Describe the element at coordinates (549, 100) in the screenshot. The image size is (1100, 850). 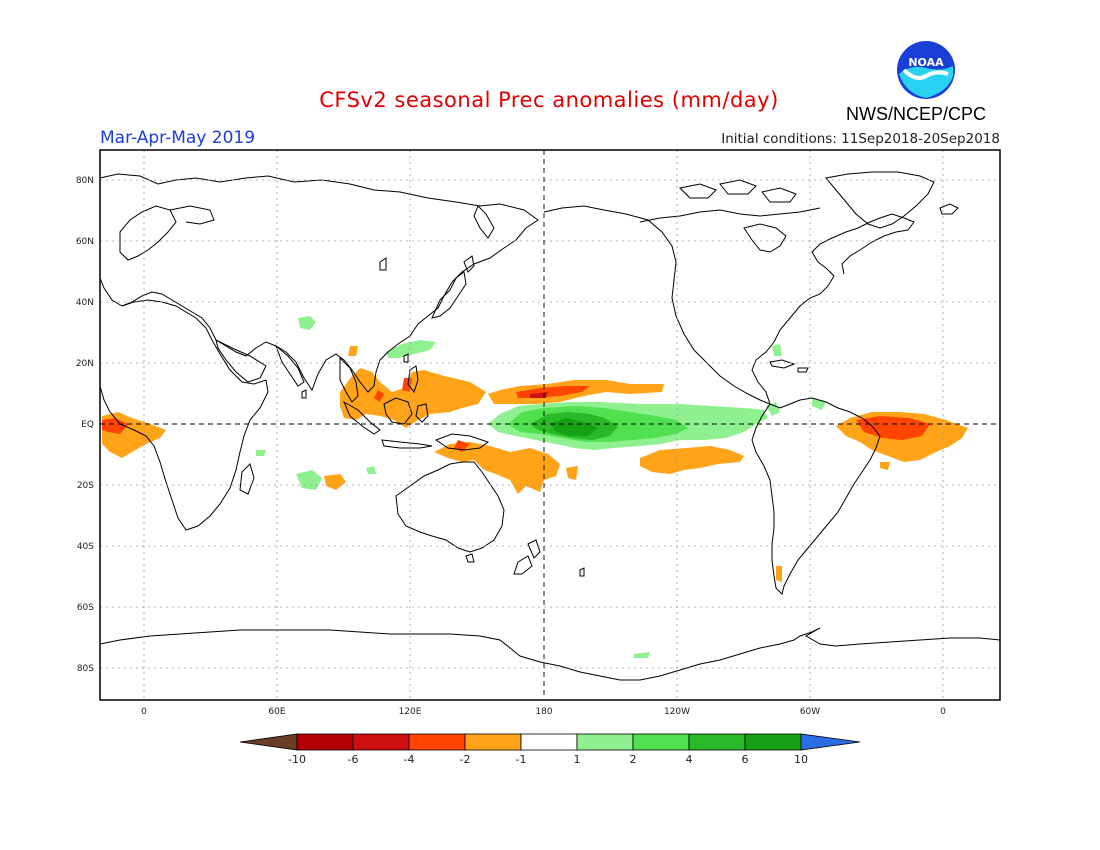
I see `map-title: CFSv2 seasonal Prec anomalies (mm/day)` at that location.